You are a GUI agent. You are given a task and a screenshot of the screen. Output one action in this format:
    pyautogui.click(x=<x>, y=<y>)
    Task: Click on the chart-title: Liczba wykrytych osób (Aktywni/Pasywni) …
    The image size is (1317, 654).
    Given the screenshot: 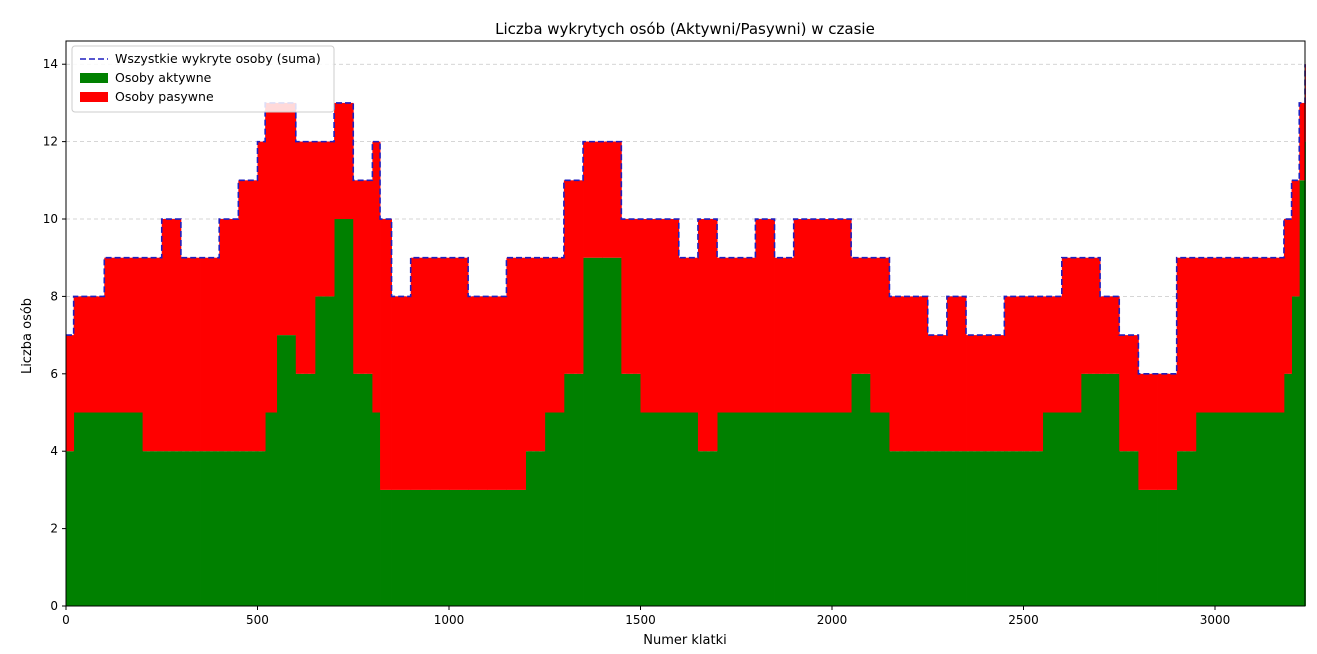 What is the action you would take?
    pyautogui.click(x=685, y=29)
    